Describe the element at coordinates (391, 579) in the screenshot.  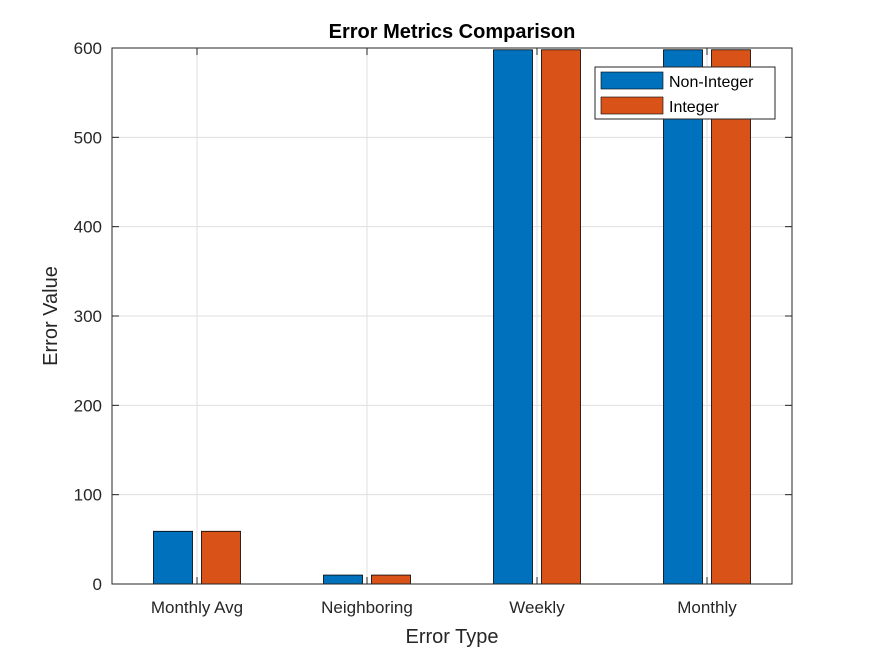
I see `bar-integer-neighboring` at that location.